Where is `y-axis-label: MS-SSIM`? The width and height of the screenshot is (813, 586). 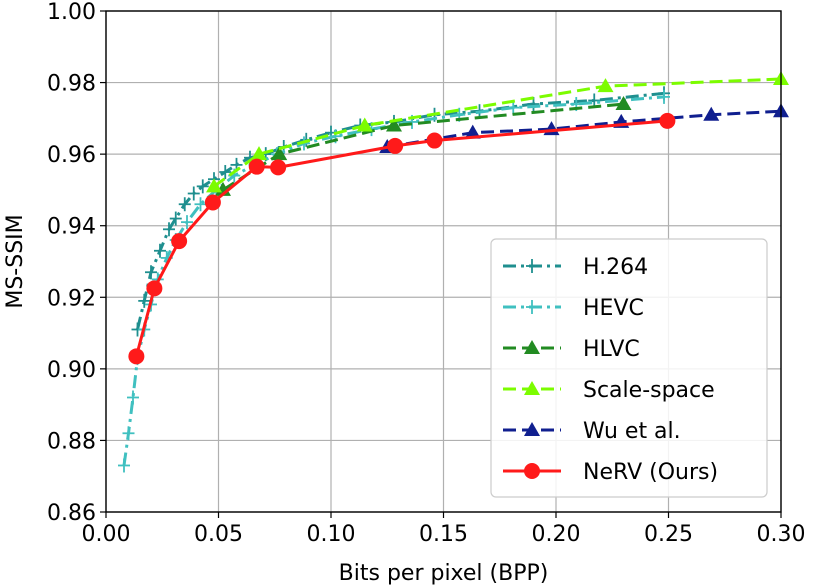 y-axis-label: MS-SSIM is located at coordinates (15, 261).